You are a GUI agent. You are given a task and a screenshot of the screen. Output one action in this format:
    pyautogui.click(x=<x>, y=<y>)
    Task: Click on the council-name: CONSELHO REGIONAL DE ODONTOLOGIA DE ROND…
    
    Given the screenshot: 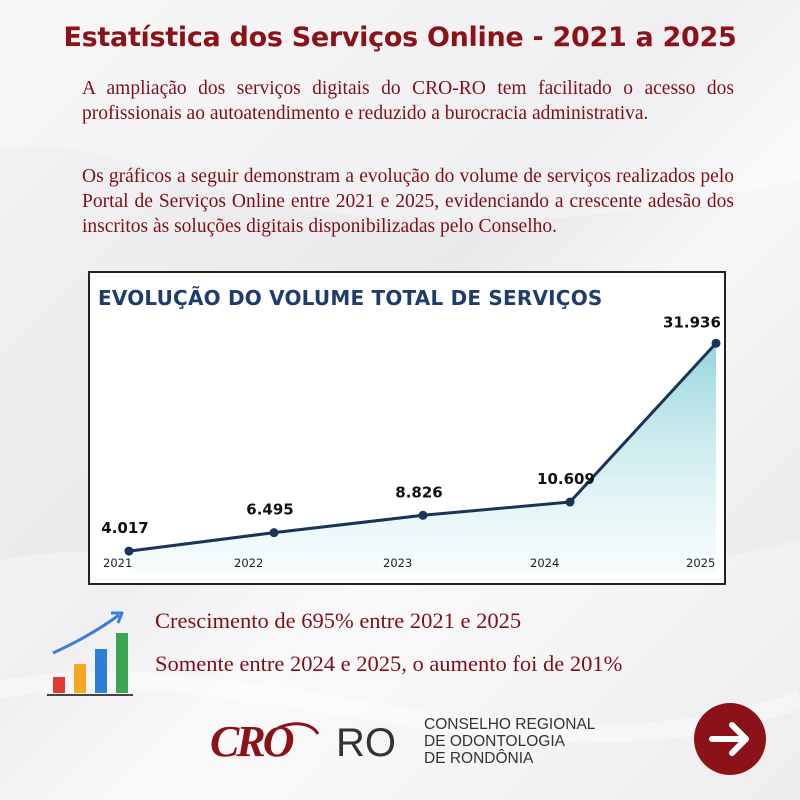 What is the action you would take?
    pyautogui.click(x=509, y=741)
    